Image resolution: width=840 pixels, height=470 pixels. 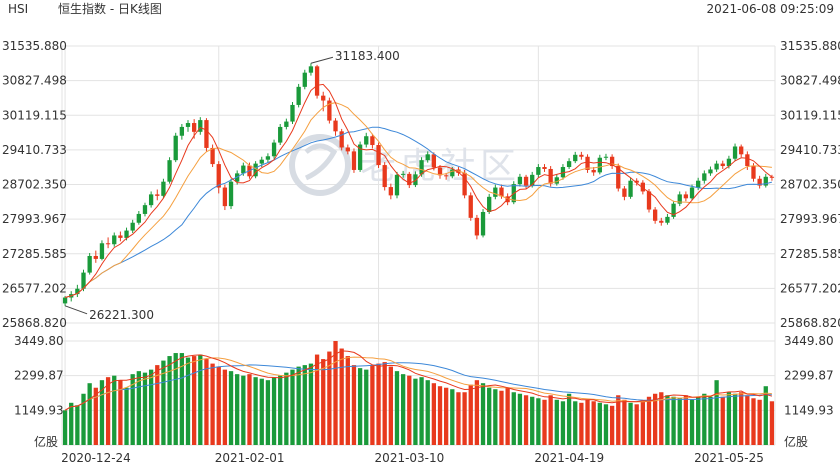 I want to click on volume-ma10-line, so click(x=418, y=383).